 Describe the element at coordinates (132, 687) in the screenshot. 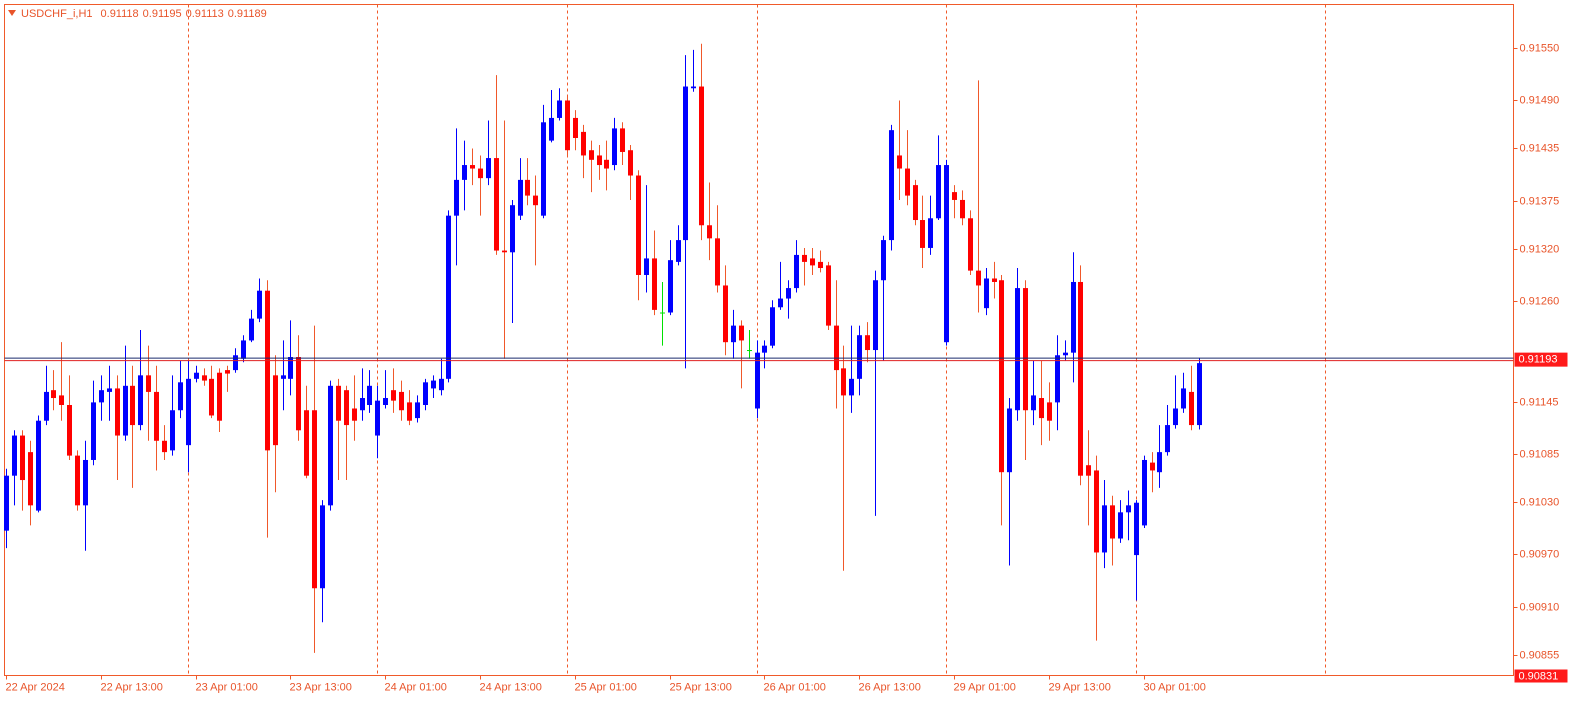

I see `x-tick-label: 22 Apr 13:00` at that location.